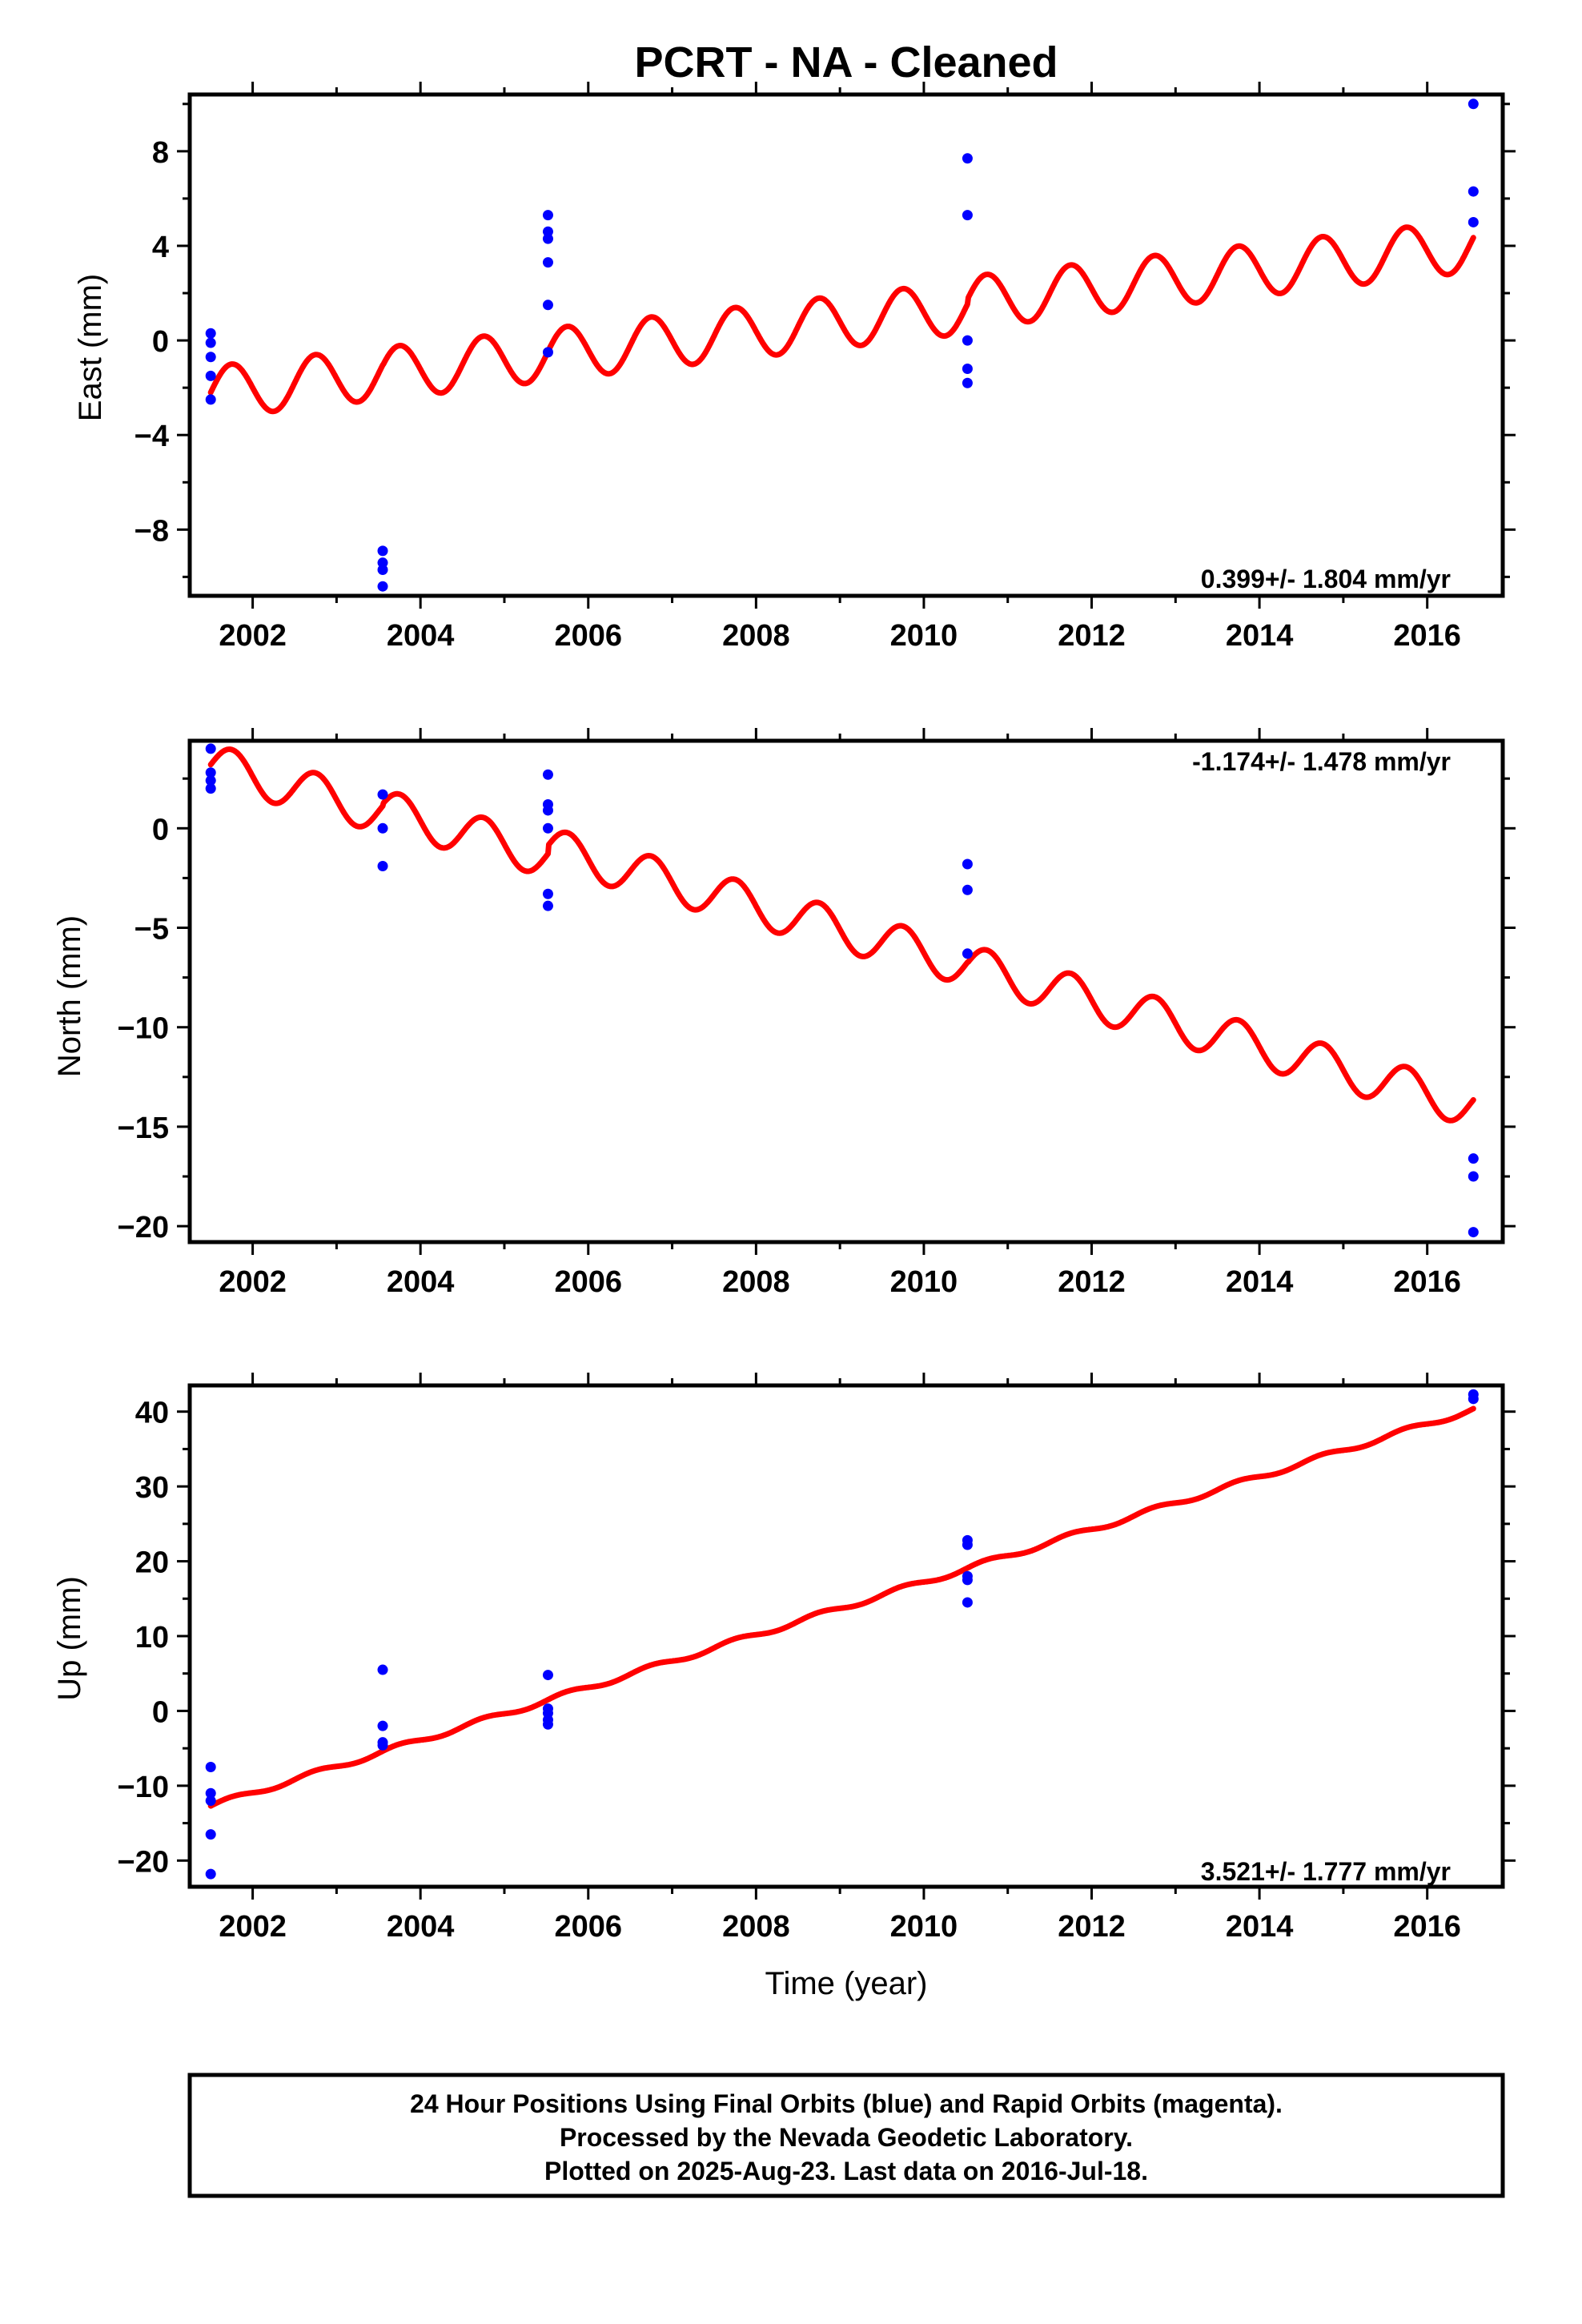  I want to click on east-x-tick-label: 2008, so click(756, 636).